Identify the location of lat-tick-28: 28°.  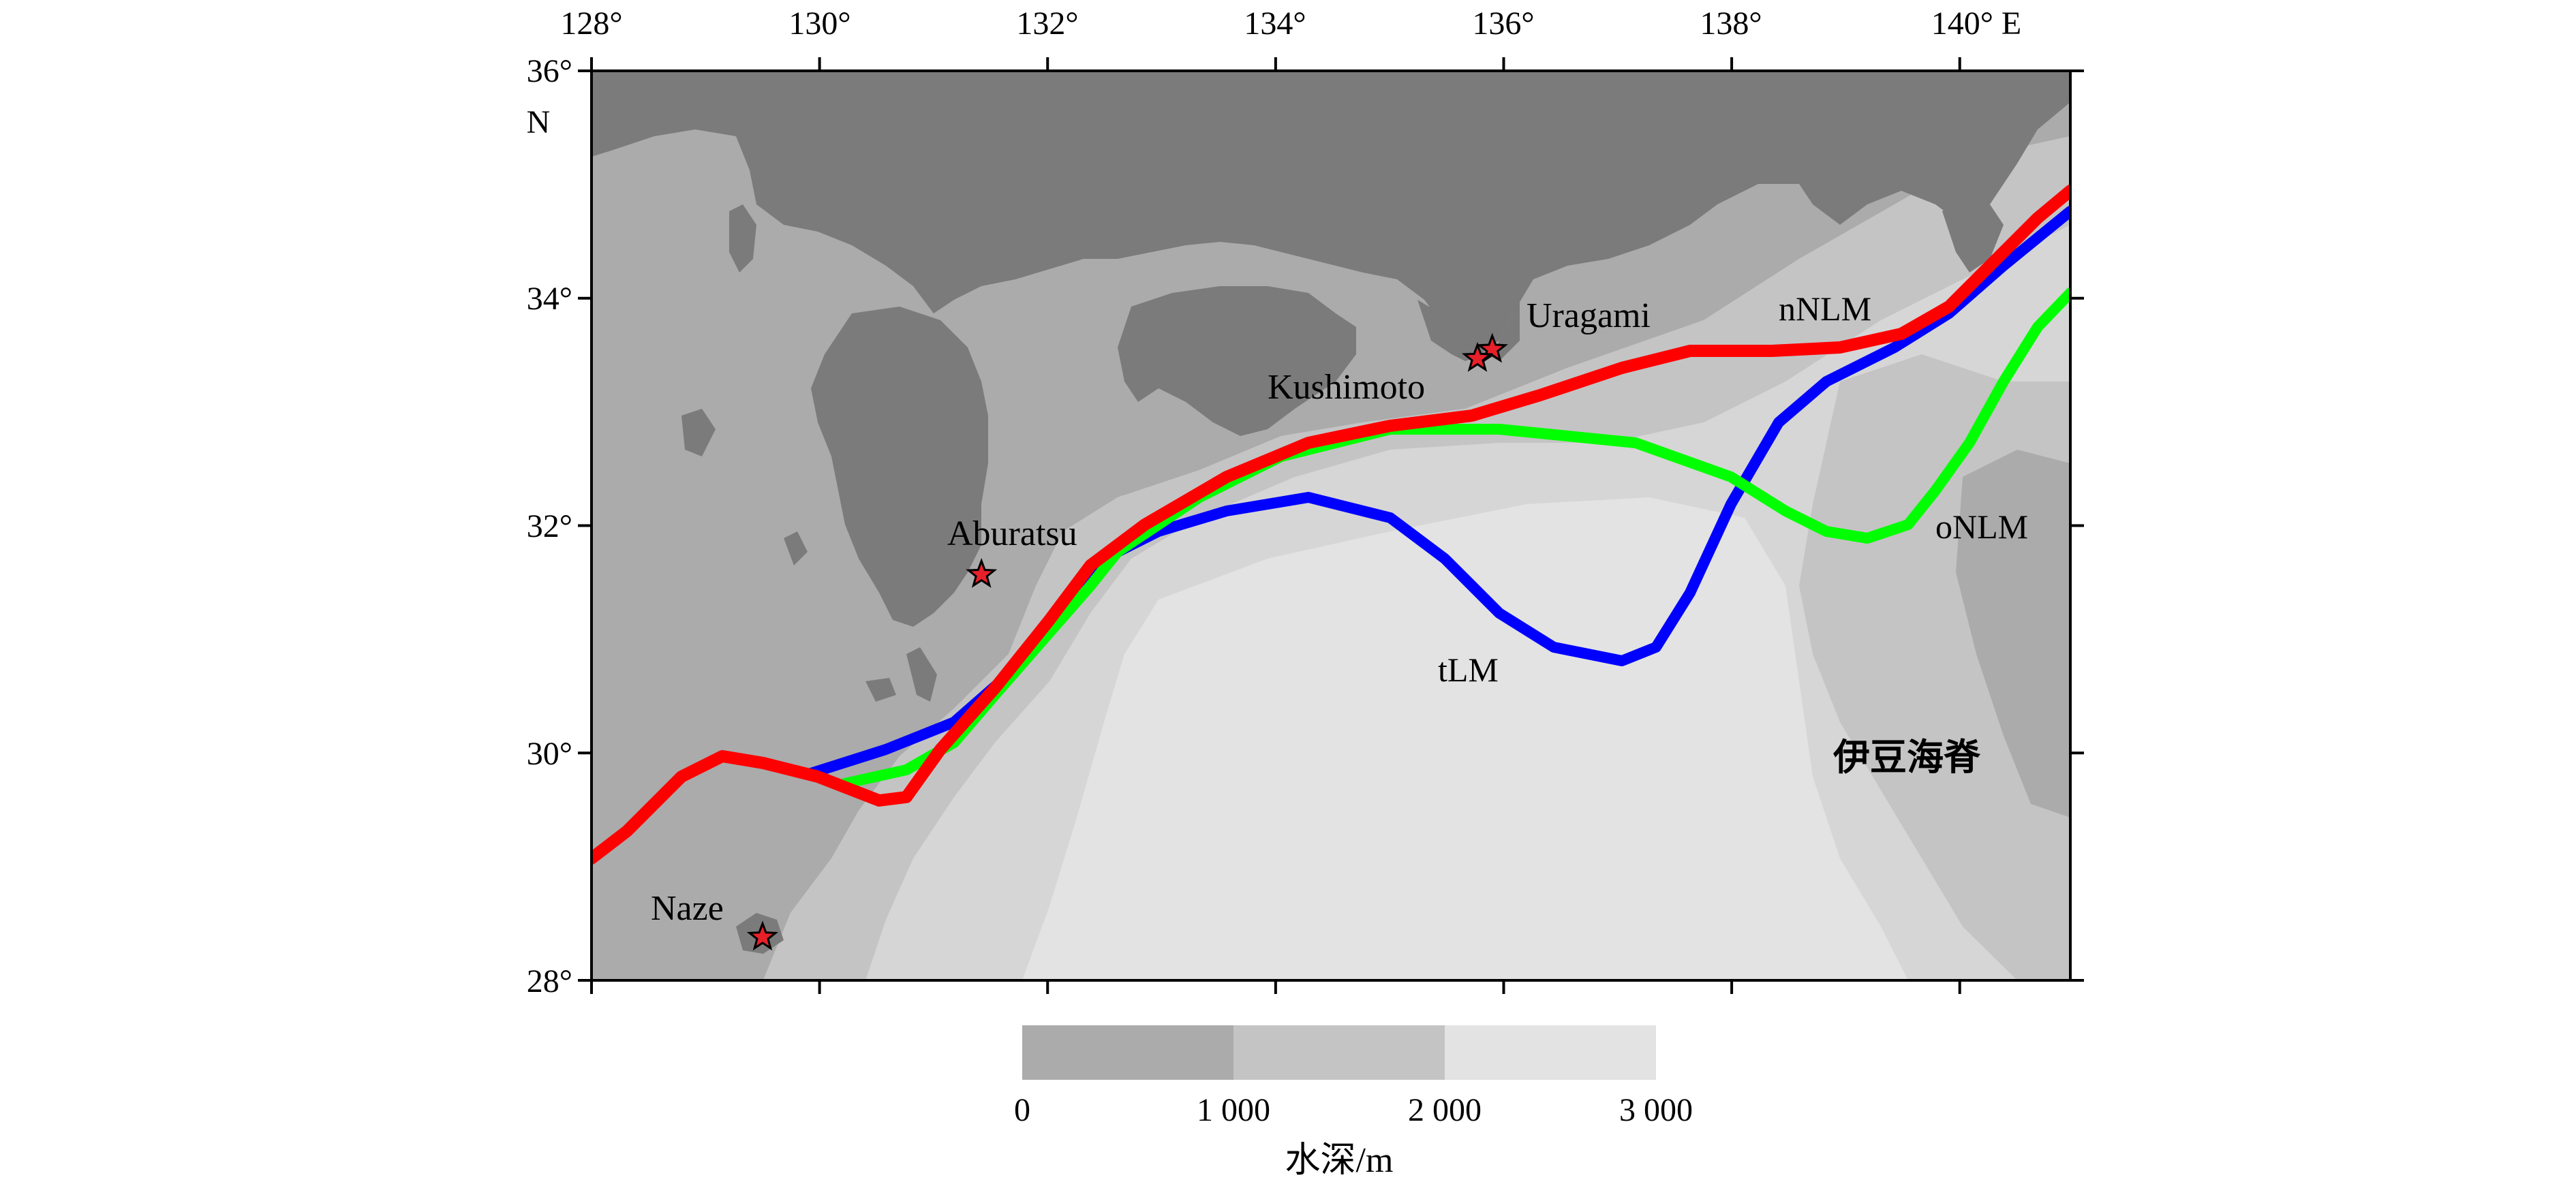
(549, 981).